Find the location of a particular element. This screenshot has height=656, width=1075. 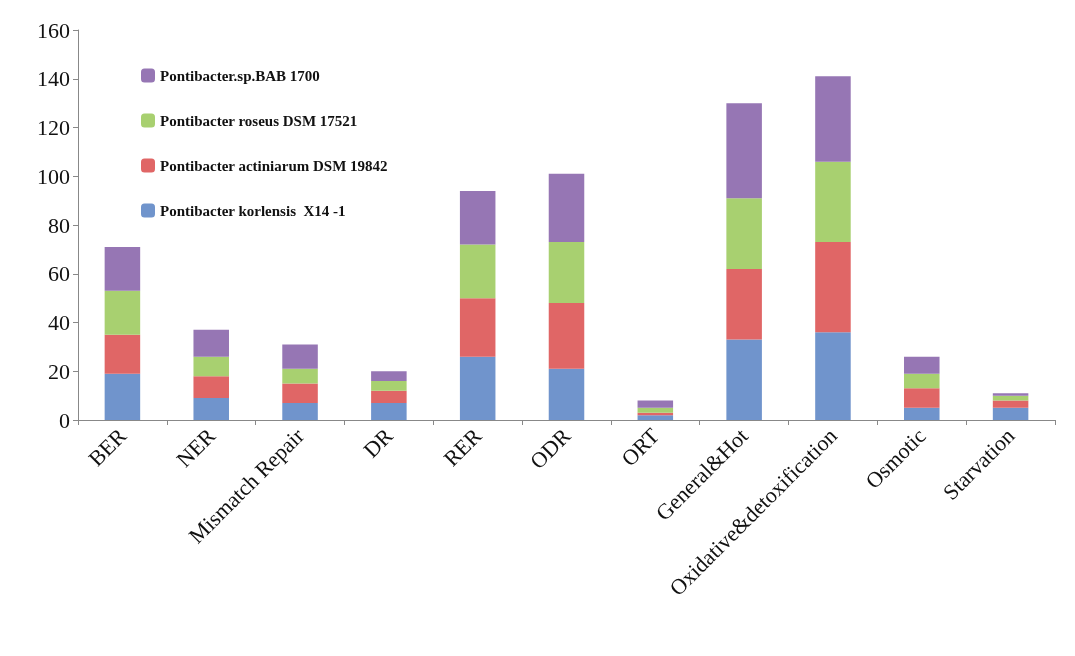

y-tick-label: 120 is located at coordinates (53, 127).